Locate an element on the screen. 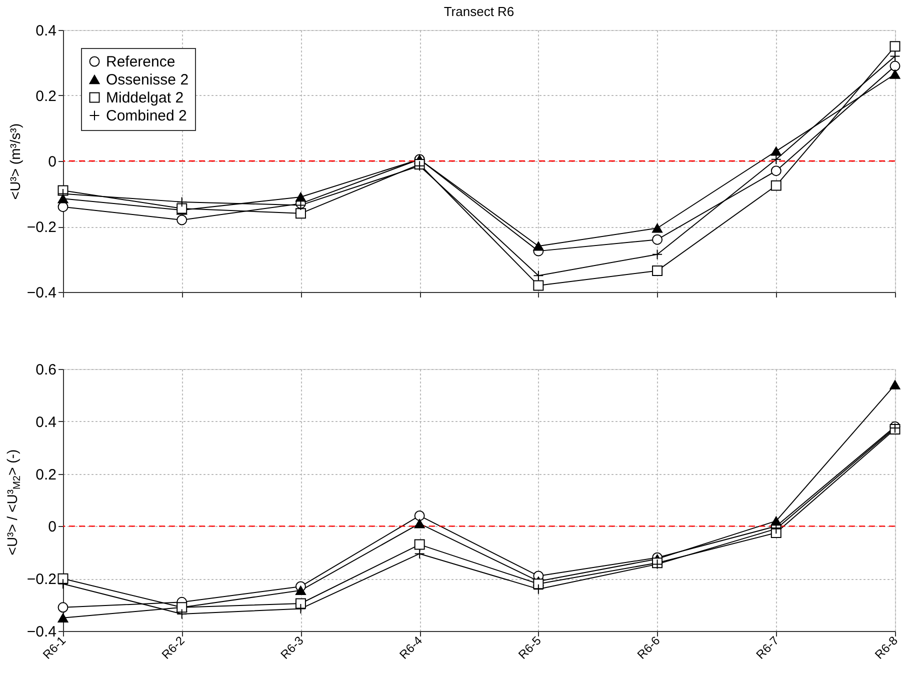 Image resolution: width=917 pixels, height=698 pixels. y-tick-label: 0.6 is located at coordinates (46, 370).